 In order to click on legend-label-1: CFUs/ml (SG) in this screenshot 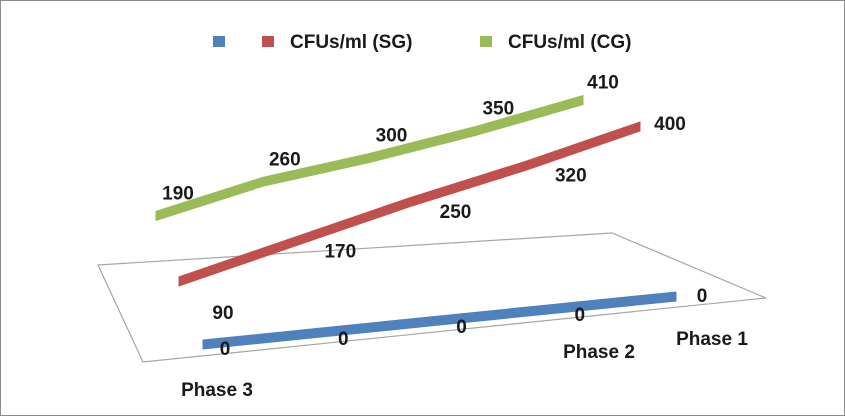, I will do `click(351, 42)`.